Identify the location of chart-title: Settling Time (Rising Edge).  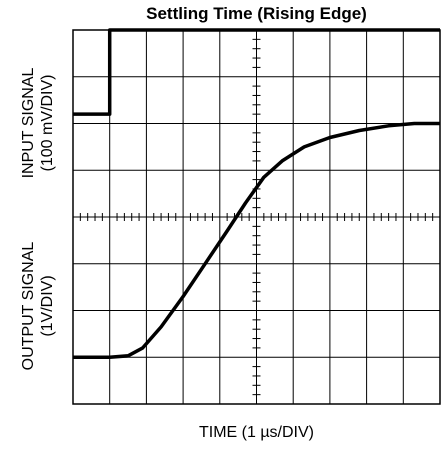
(256, 13).